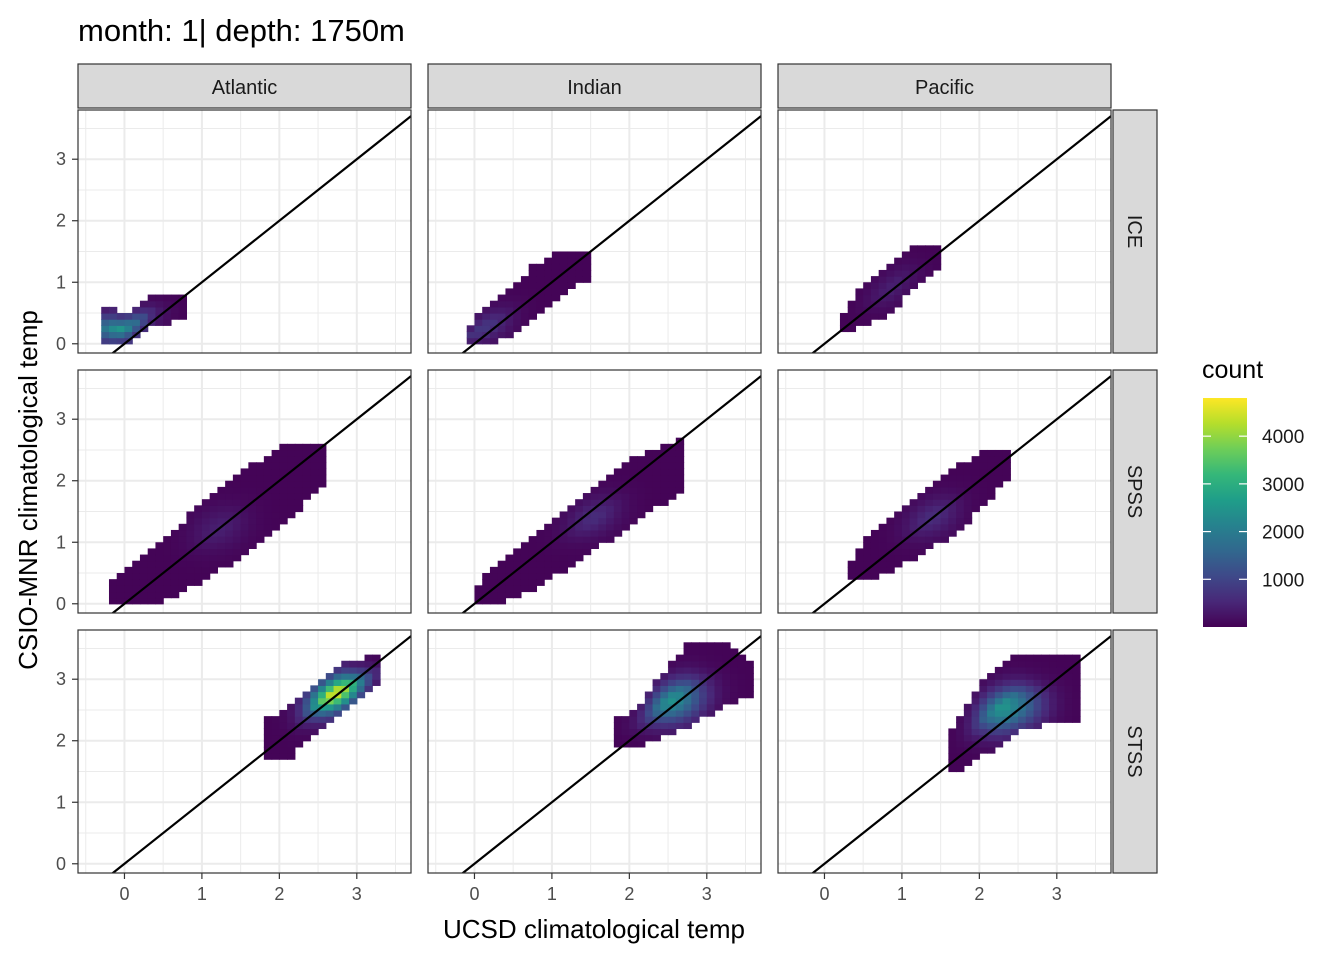 This screenshot has width=1344, height=960. Describe the element at coordinates (61, 159) in the screenshot. I see `y-tick-label: 3` at that location.